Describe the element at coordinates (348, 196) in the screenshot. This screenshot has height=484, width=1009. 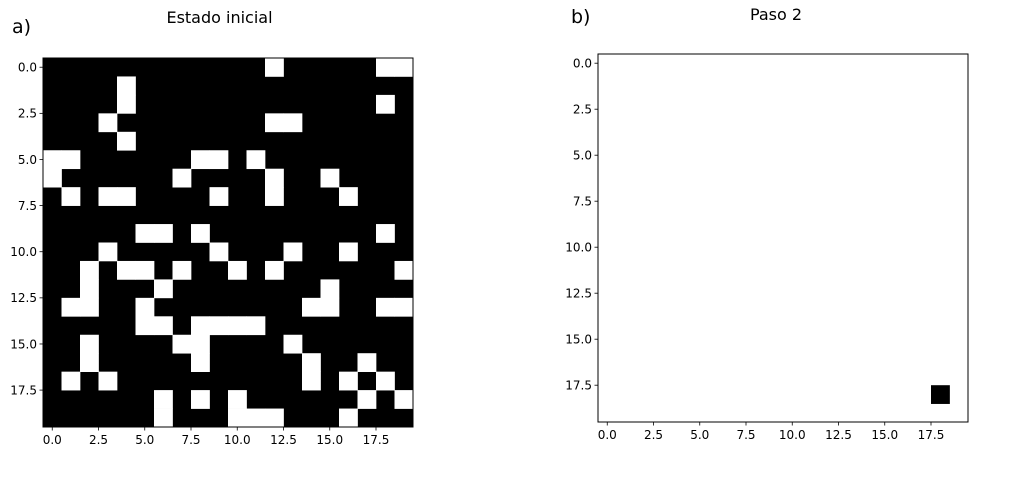
I see `panel-a-cell-r7-c16` at that location.